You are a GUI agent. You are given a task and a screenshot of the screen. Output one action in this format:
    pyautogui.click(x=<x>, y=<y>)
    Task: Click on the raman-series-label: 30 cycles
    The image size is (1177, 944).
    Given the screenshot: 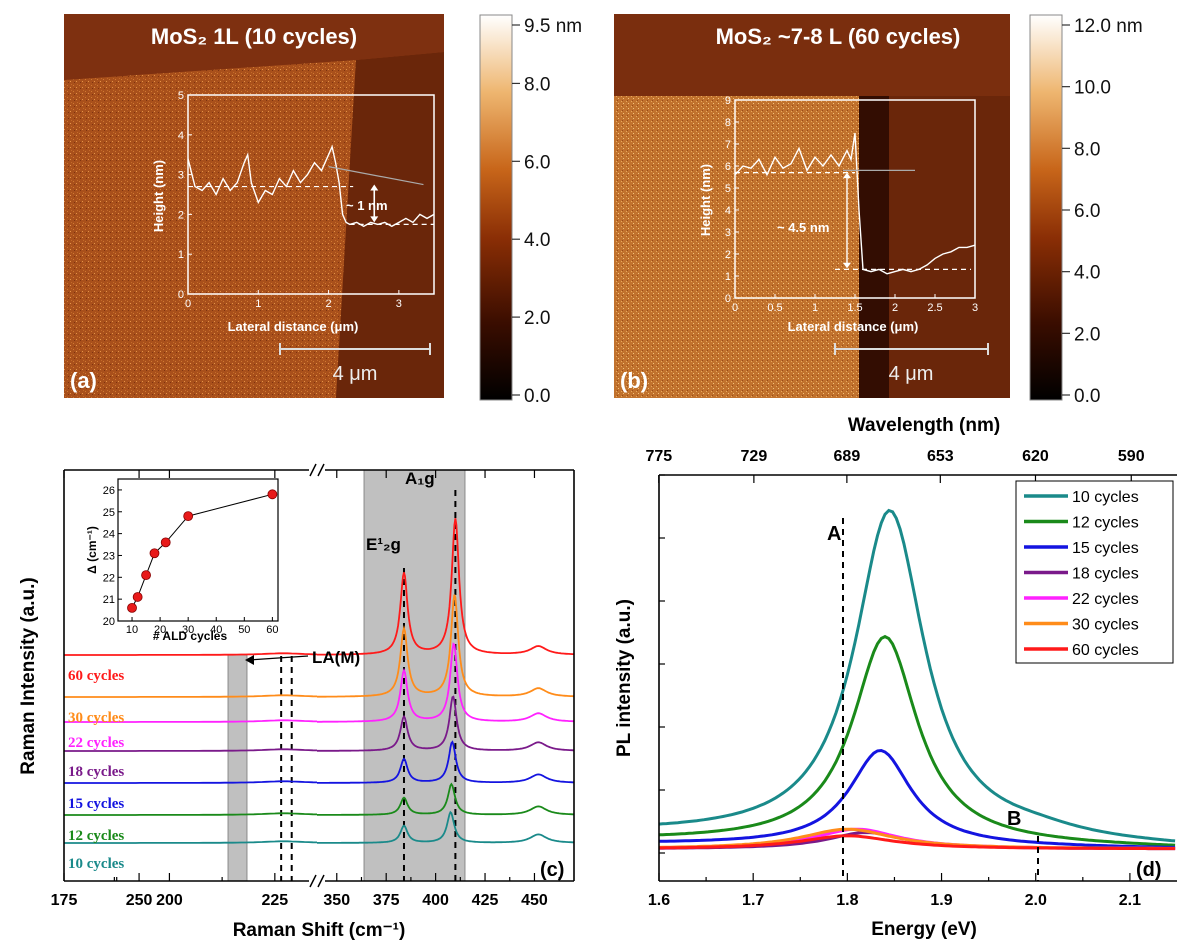 What is the action you would take?
    pyautogui.click(x=96, y=718)
    